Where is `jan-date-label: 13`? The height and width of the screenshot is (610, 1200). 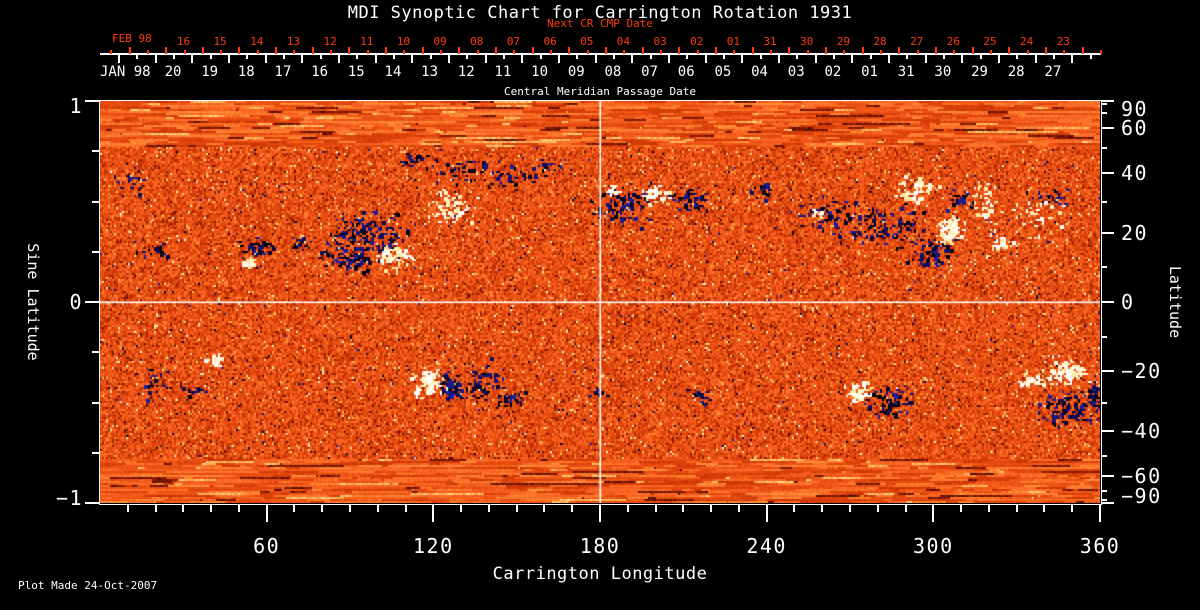
jan-date-label: 13 is located at coordinates (430, 72).